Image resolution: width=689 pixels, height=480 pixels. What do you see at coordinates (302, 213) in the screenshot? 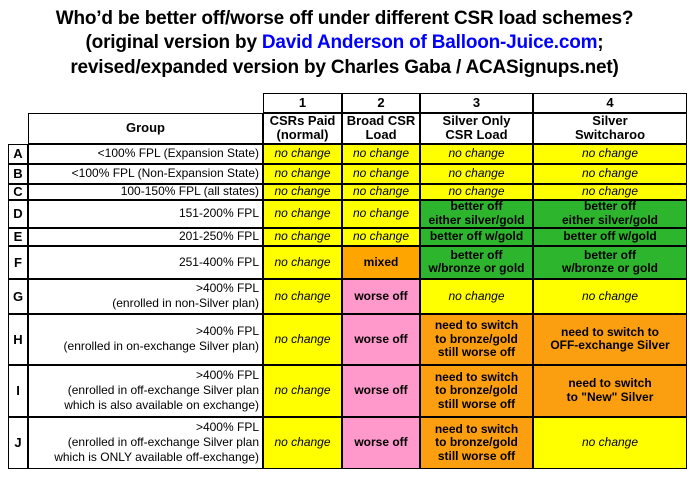
I see `cell-D-1: no change` at bounding box center [302, 213].